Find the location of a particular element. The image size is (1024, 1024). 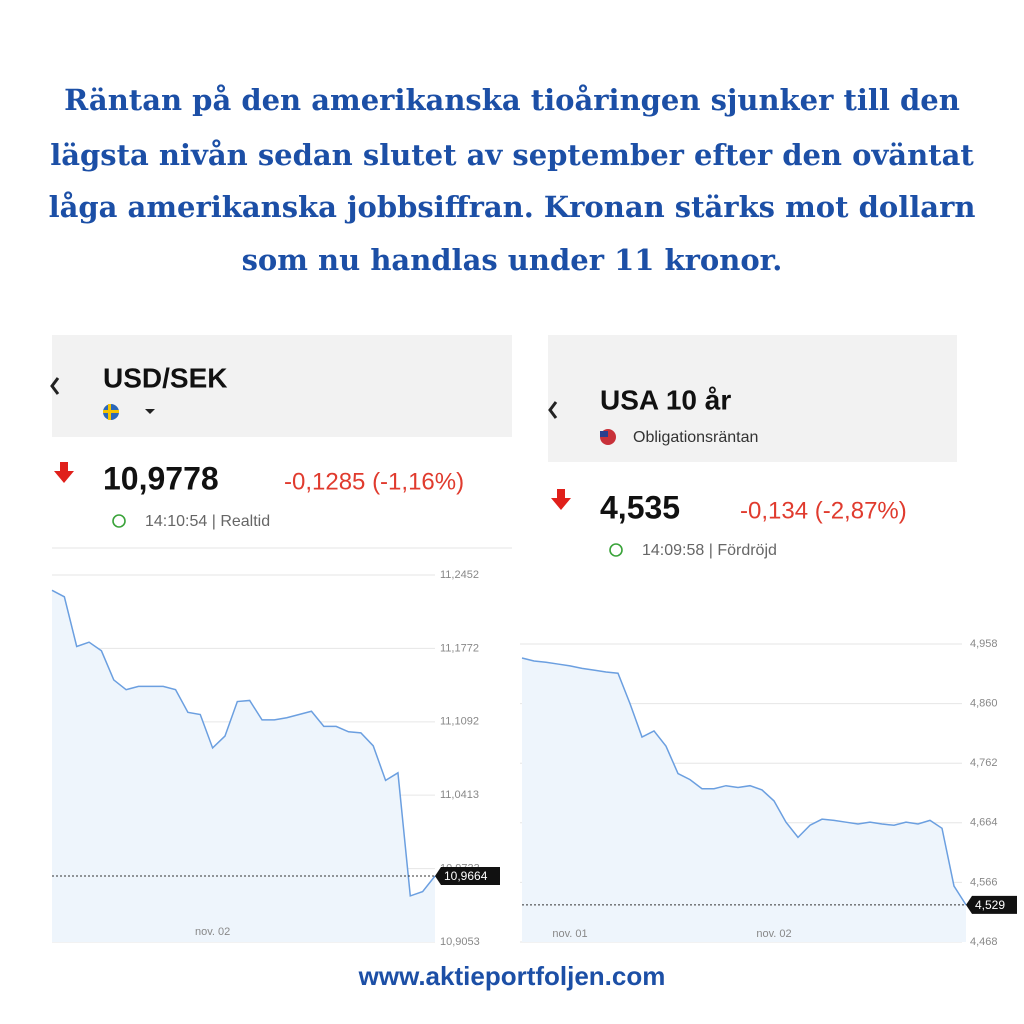

time: 14:09:58 | Fördröjd is located at coordinates (709, 550).